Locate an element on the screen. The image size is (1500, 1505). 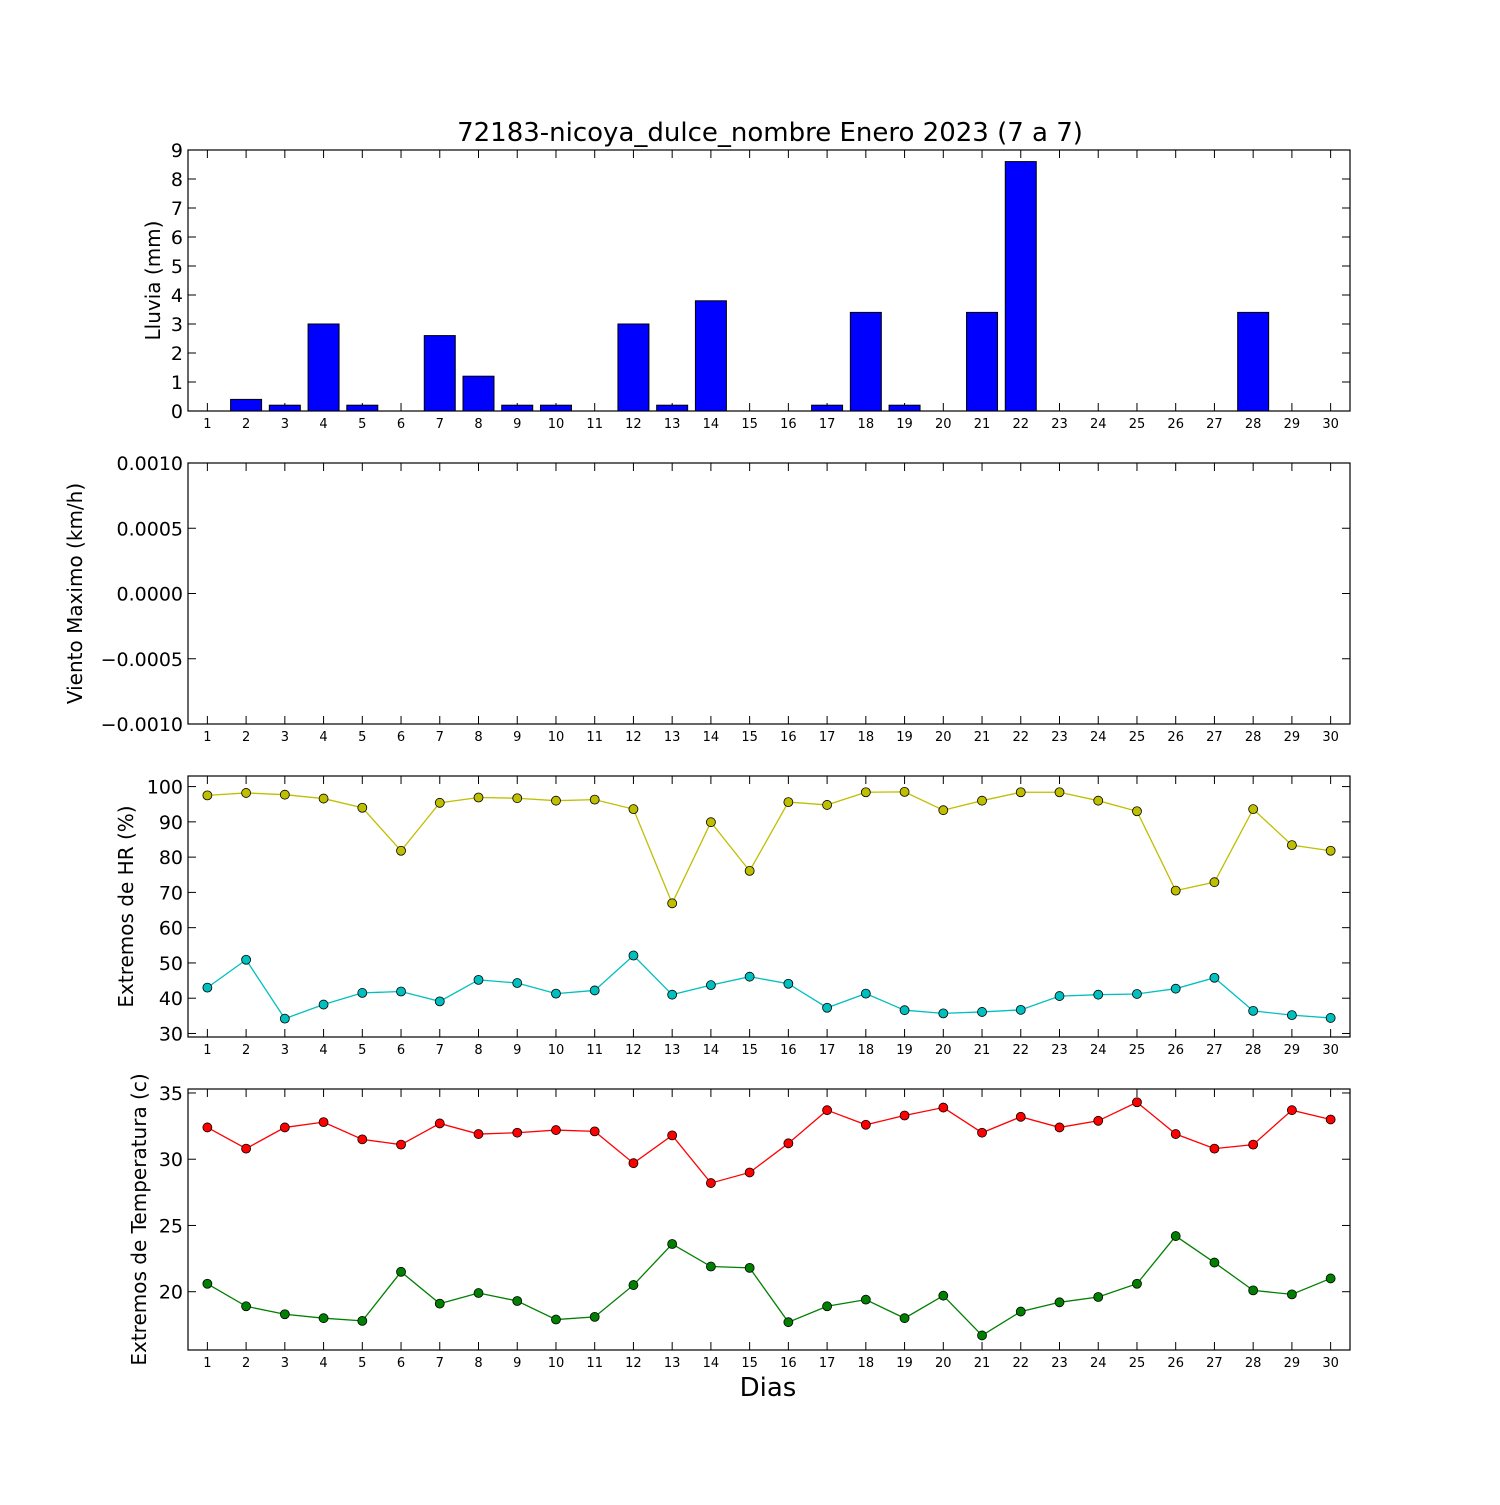
ytick-label: 4 is located at coordinates (177, 296).